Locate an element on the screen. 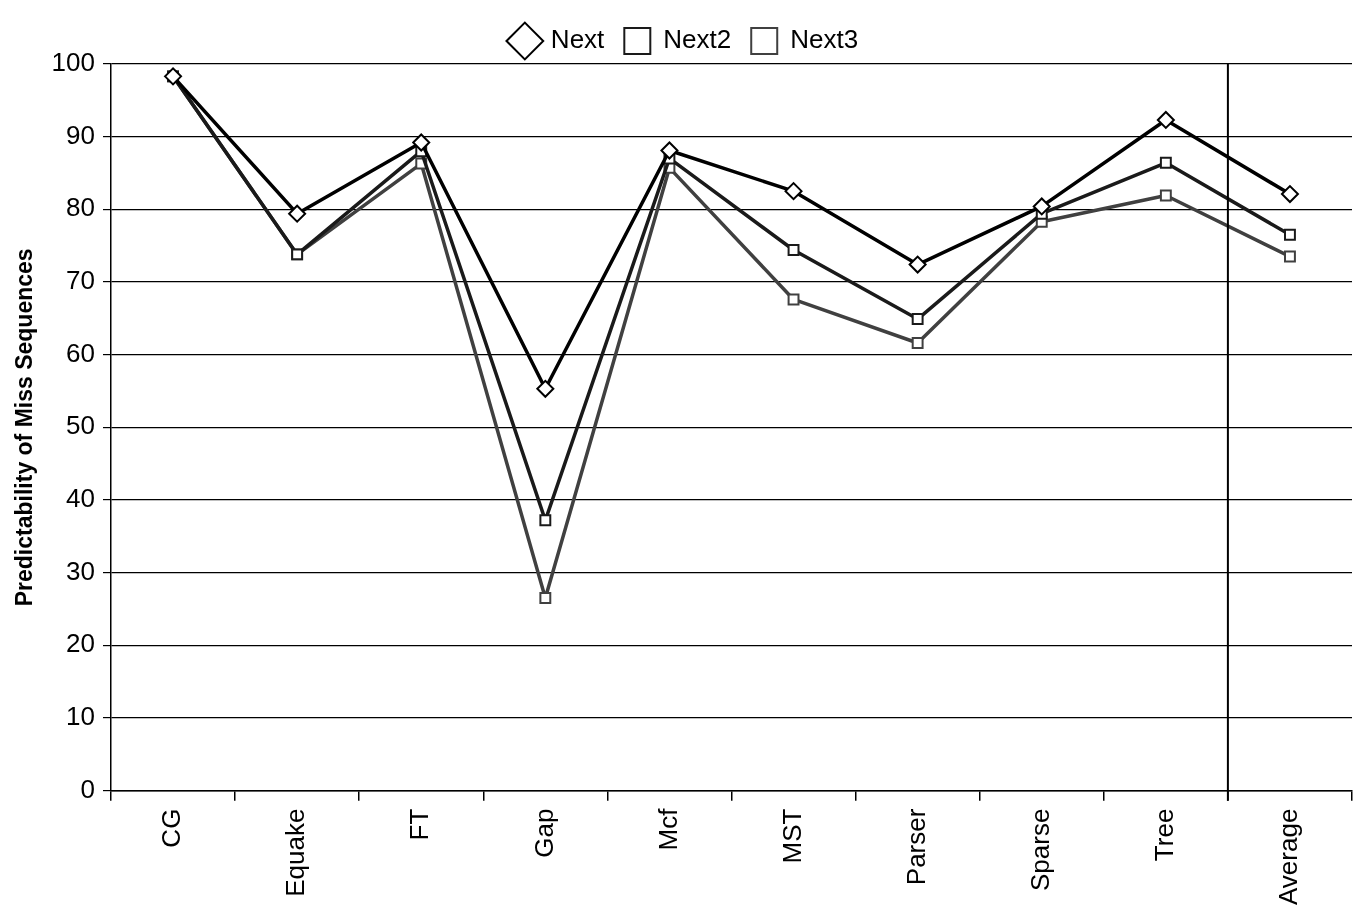 The width and height of the screenshot is (1370, 923). x-tick-label: Tree is located at coordinates (1164, 835).